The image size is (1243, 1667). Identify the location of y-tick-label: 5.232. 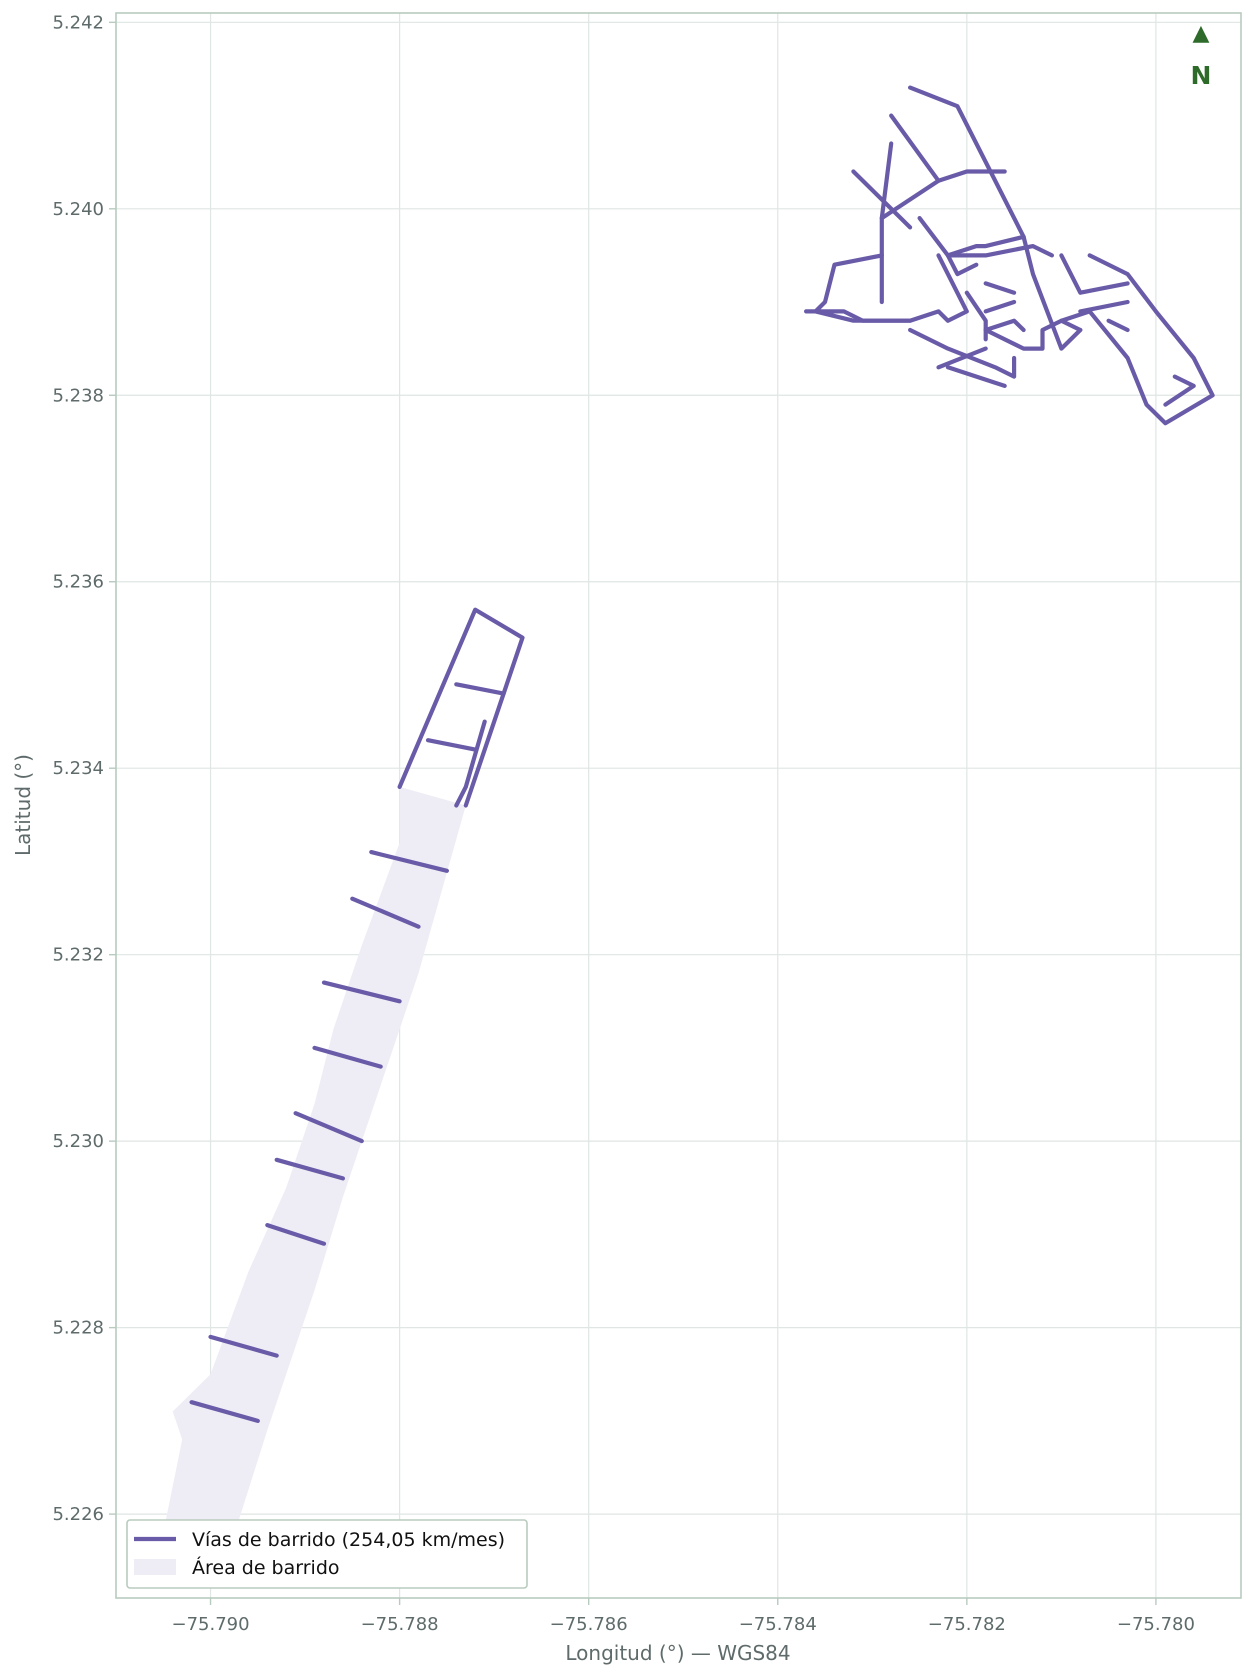
(78, 955).